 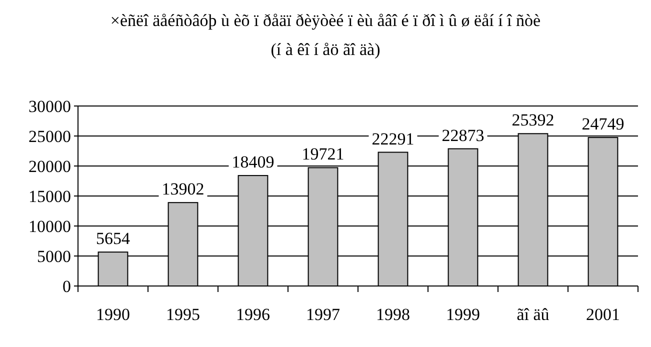 What do you see at coordinates (66, 286) in the screenshot?
I see `y-tick-label: 0` at bounding box center [66, 286].